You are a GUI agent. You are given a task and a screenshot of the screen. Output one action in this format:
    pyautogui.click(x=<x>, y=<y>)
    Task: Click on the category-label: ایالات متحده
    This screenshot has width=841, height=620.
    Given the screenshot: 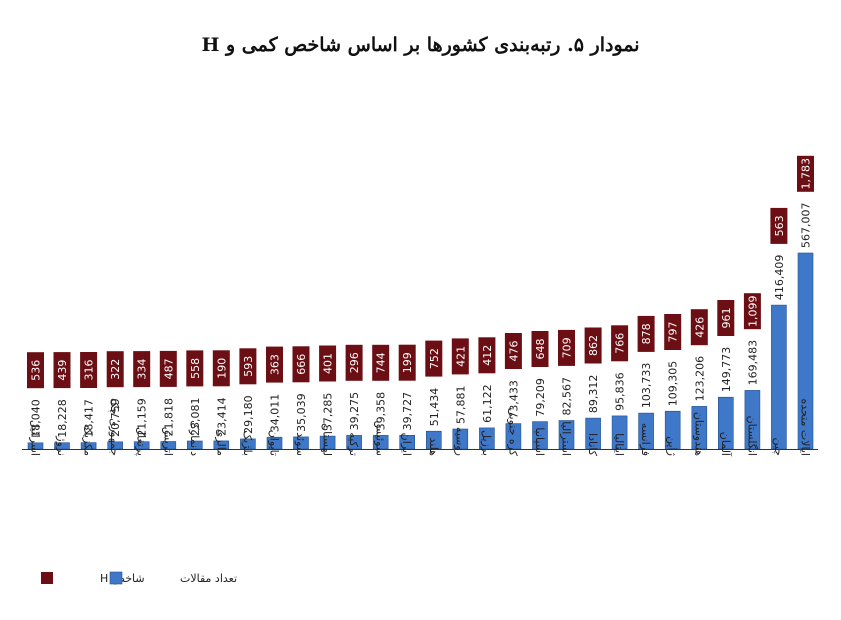 What is the action you would take?
    pyautogui.click(x=805, y=427)
    